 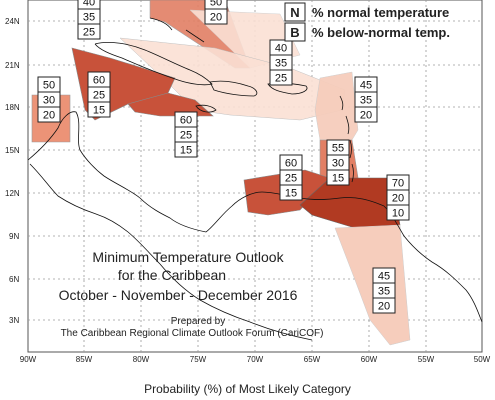 I want to click on legend-n-letter: N, so click(x=294, y=12).